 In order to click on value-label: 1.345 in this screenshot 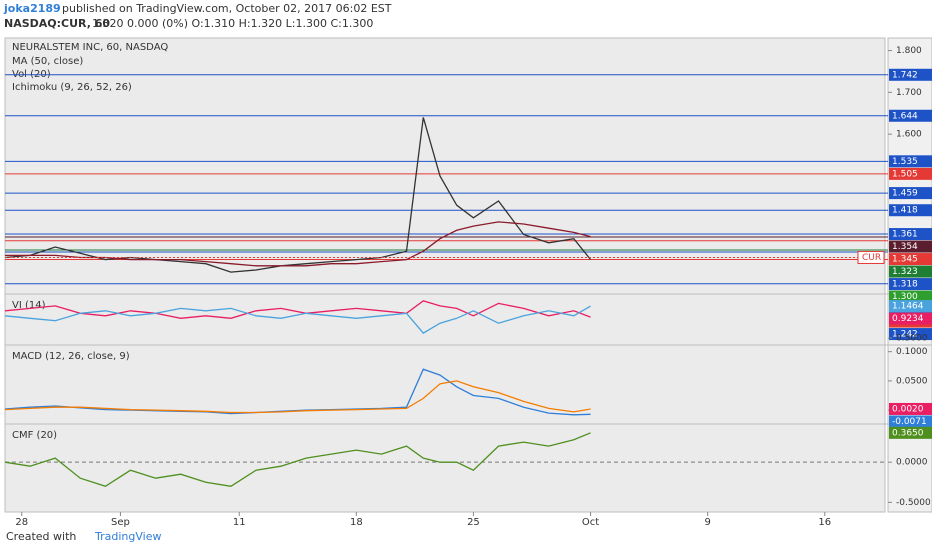, I will do `click(905, 260)`.